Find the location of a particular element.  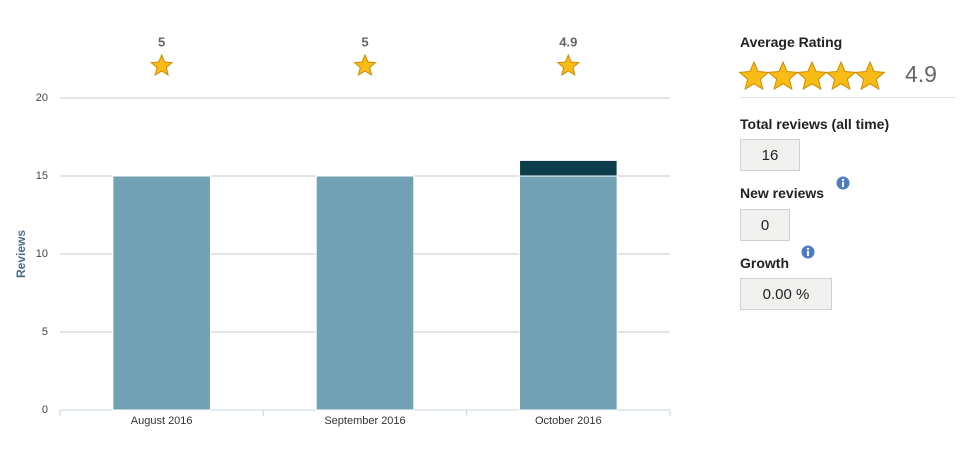

rating-stars is located at coordinates (812, 75).